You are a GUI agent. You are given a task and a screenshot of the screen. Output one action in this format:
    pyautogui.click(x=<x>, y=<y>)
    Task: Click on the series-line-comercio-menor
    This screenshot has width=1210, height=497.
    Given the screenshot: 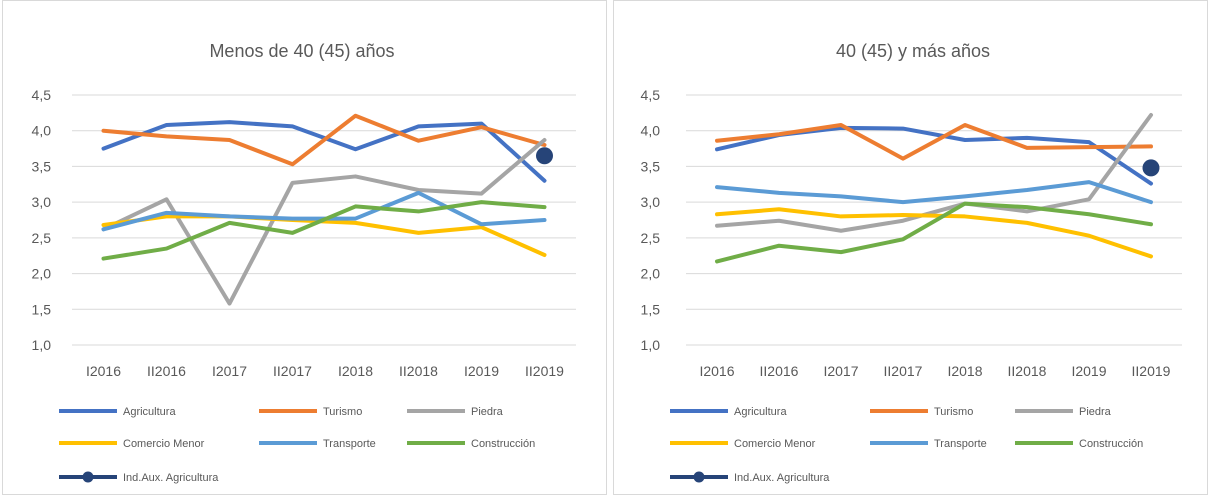 What is the action you would take?
    pyautogui.click(x=934, y=233)
    